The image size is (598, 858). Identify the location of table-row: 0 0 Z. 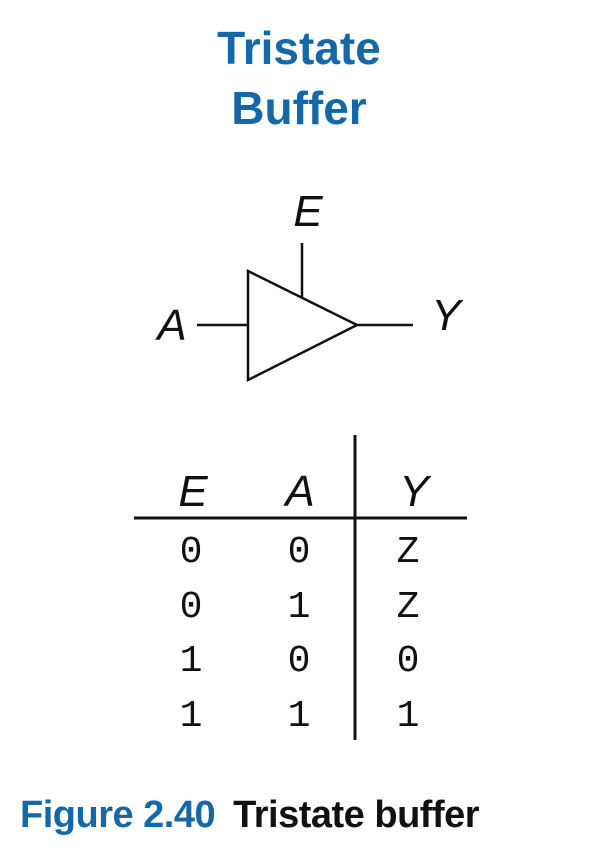
(300, 552).